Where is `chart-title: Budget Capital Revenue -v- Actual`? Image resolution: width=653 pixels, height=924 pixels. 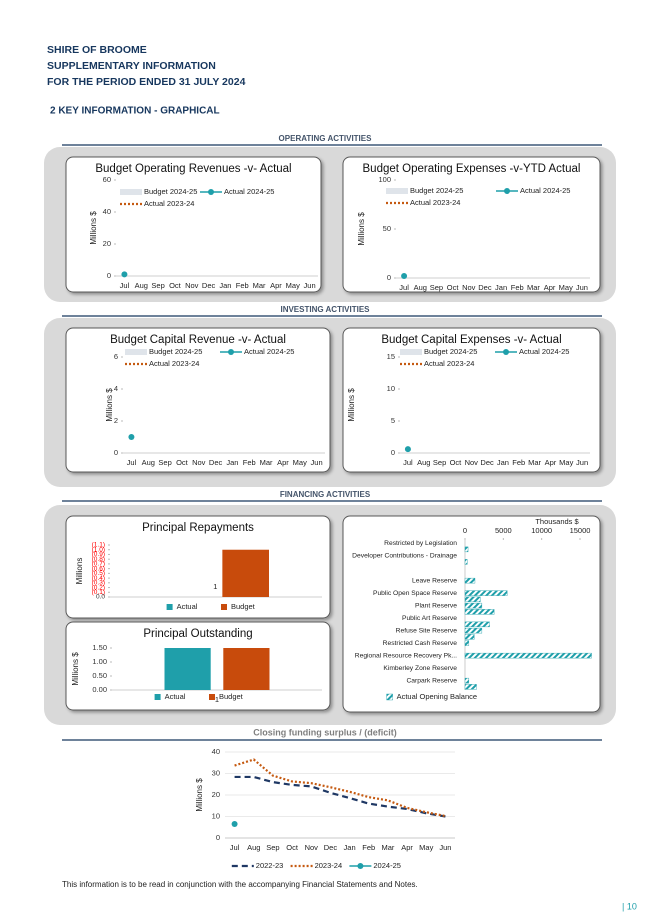 chart-title: Budget Capital Revenue -v- Actual is located at coordinates (198, 340).